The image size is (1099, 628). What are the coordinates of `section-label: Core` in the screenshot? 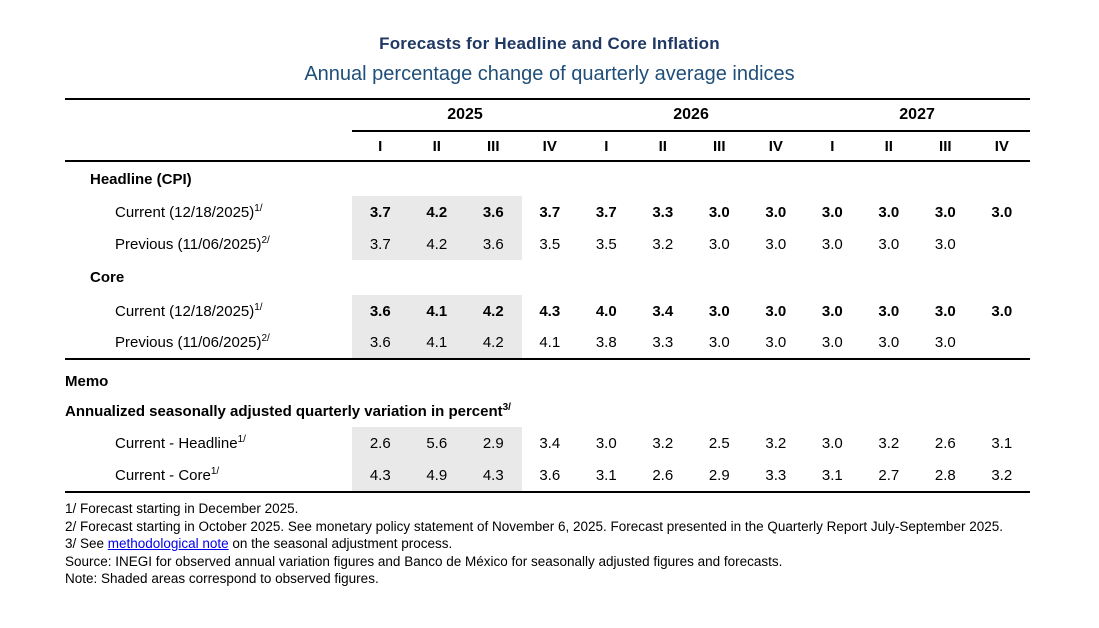 It's located at (107, 277).